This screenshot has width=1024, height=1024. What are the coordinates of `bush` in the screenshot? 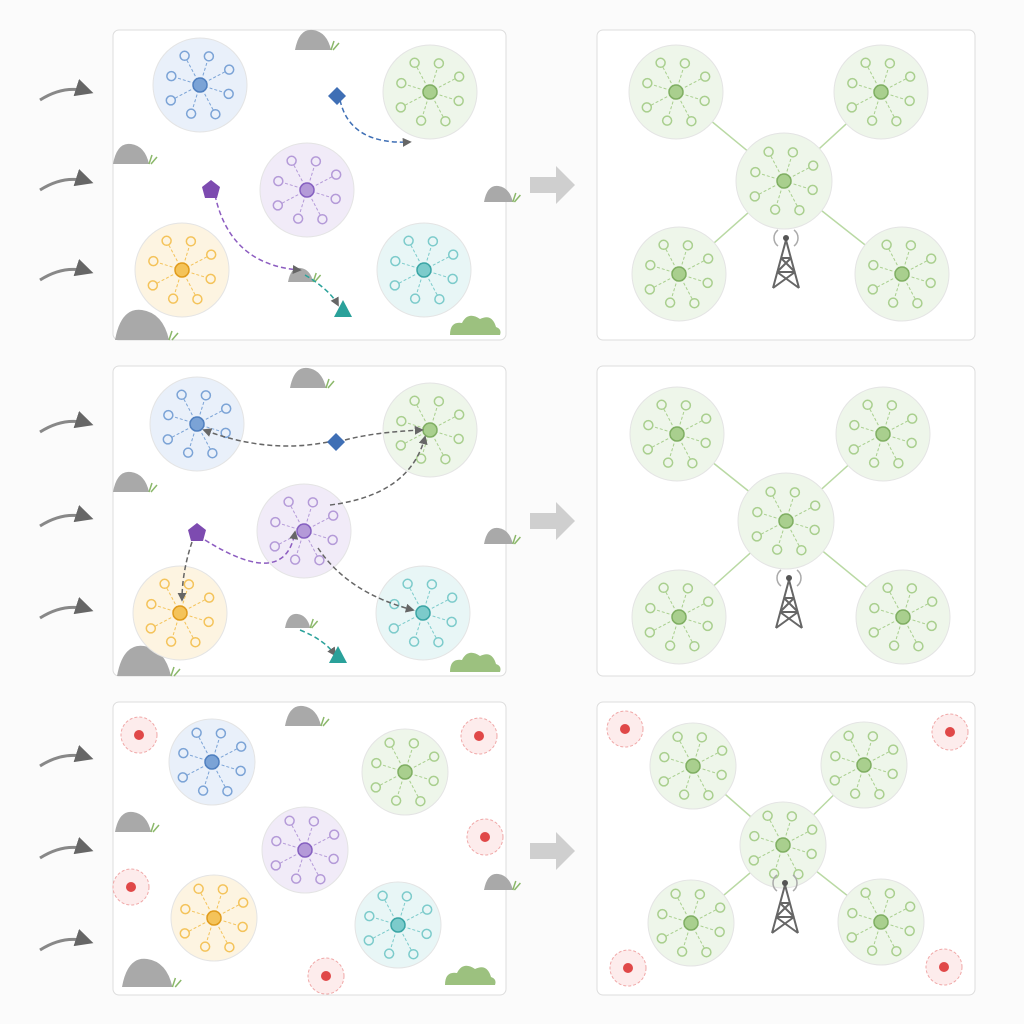 It's located at (470, 975).